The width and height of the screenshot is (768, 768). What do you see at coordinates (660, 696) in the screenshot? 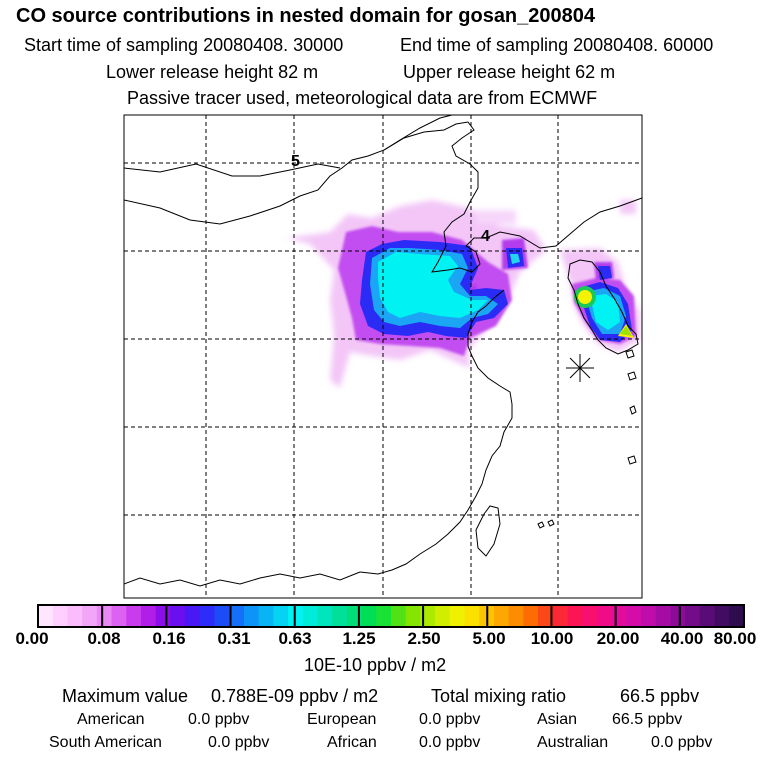
I see `total-mixing-value: 66.5 ppbv` at bounding box center [660, 696].